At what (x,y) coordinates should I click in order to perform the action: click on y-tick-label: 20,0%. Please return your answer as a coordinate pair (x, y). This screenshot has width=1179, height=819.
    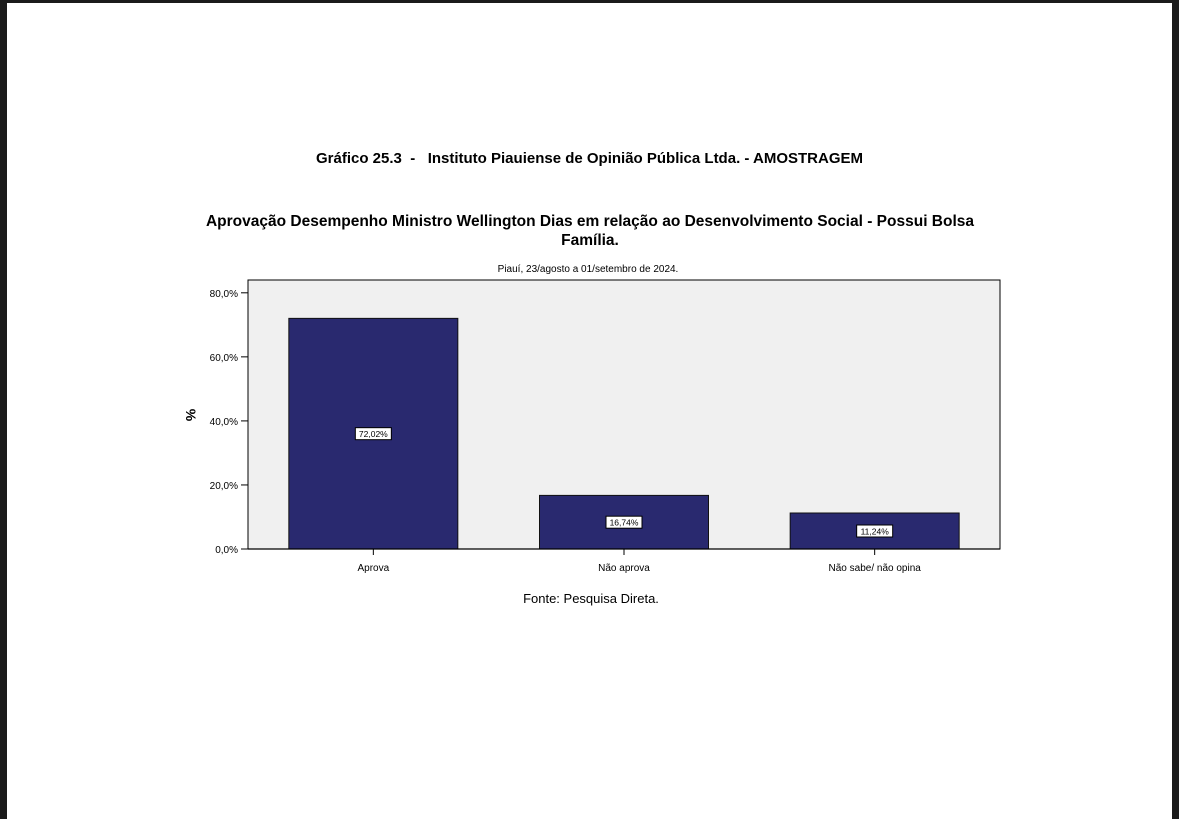
    Looking at the image, I should click on (224, 486).